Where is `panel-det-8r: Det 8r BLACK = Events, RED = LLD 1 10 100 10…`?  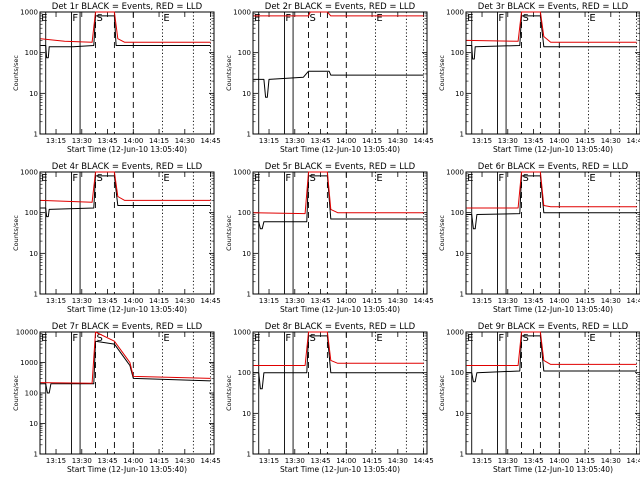
panel-det-8r: Det 8r BLACK = Events, RED = LLD 1 10 100 10… is located at coordinates (329, 398).